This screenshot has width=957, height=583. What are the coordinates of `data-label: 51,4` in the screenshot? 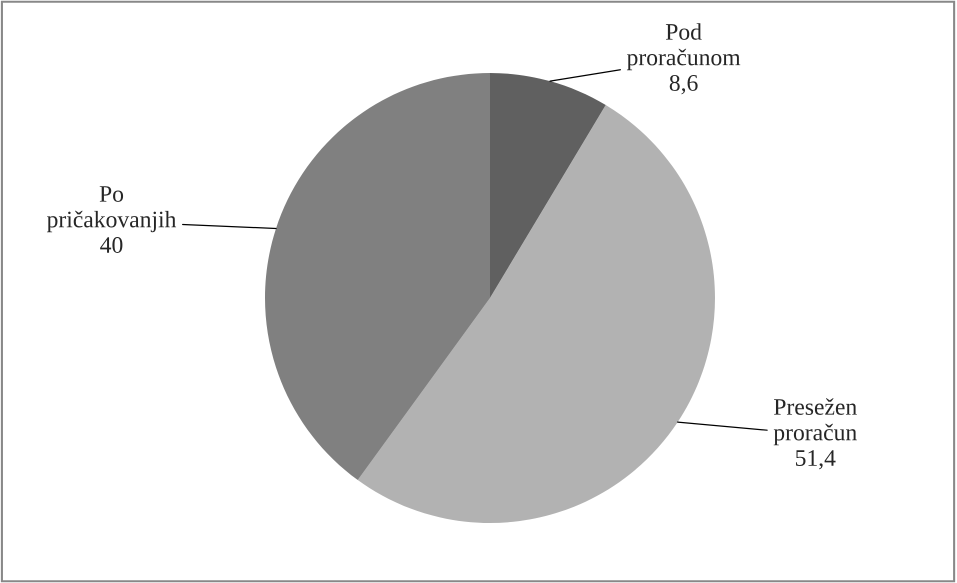 It's located at (816, 460).